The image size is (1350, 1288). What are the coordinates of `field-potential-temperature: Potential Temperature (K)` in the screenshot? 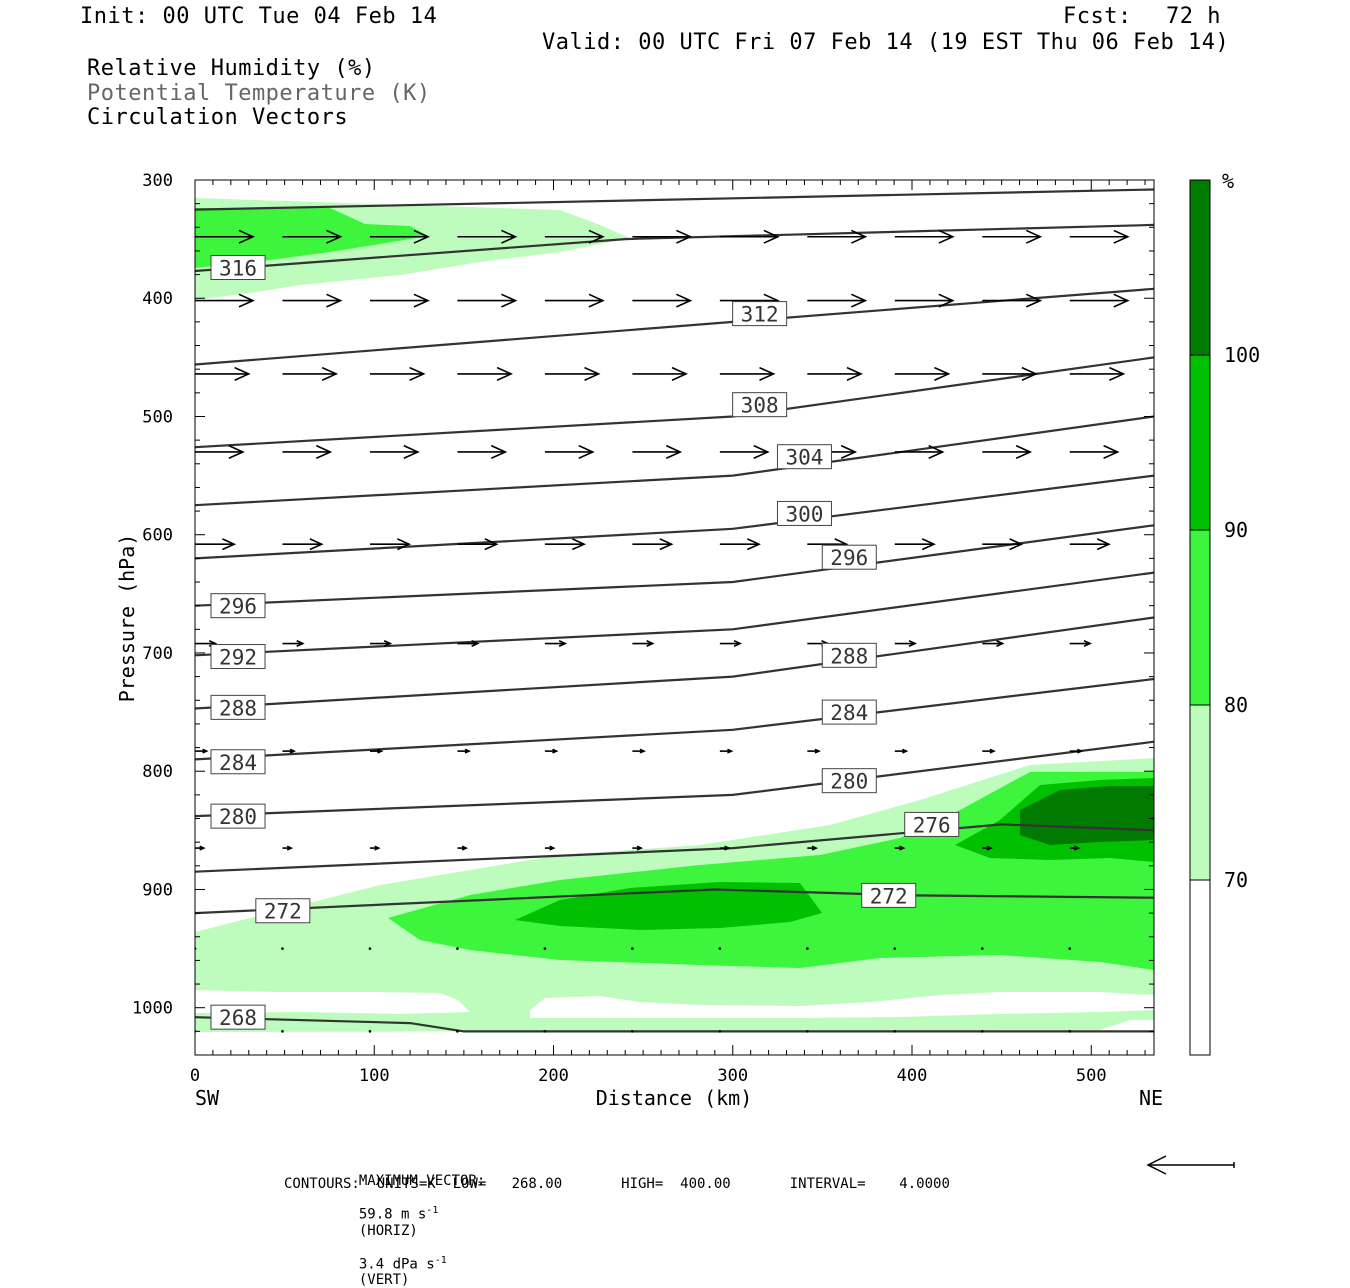 It's located at (259, 93).